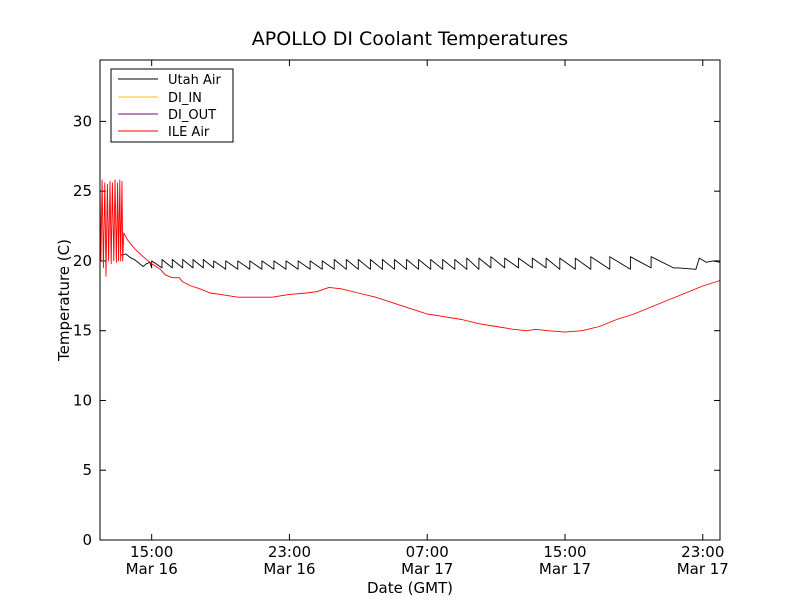  What do you see at coordinates (410, 39) in the screenshot?
I see `chart-title: APOLLO DI Coolant Temperatures` at bounding box center [410, 39].